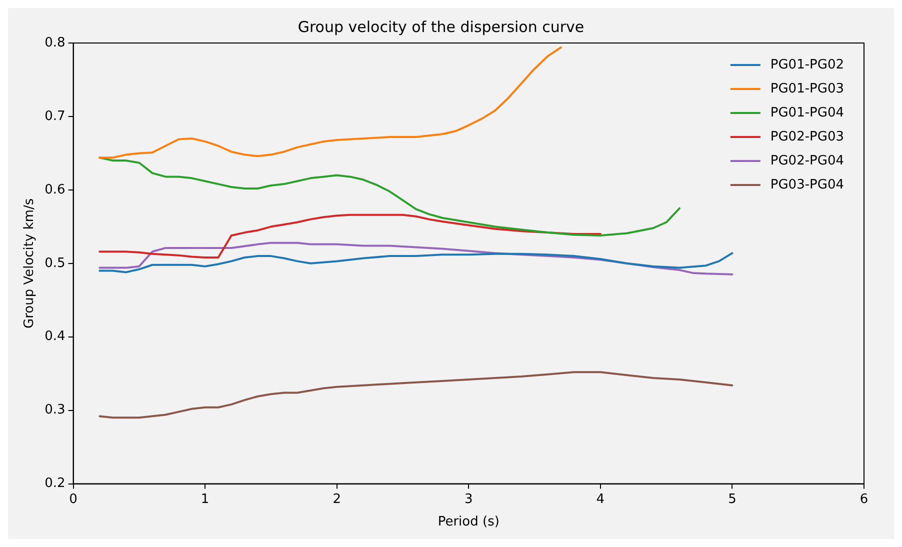 This screenshot has height=547, width=902. What do you see at coordinates (807, 184) in the screenshot?
I see `legend-label: PG03-PG04` at bounding box center [807, 184].